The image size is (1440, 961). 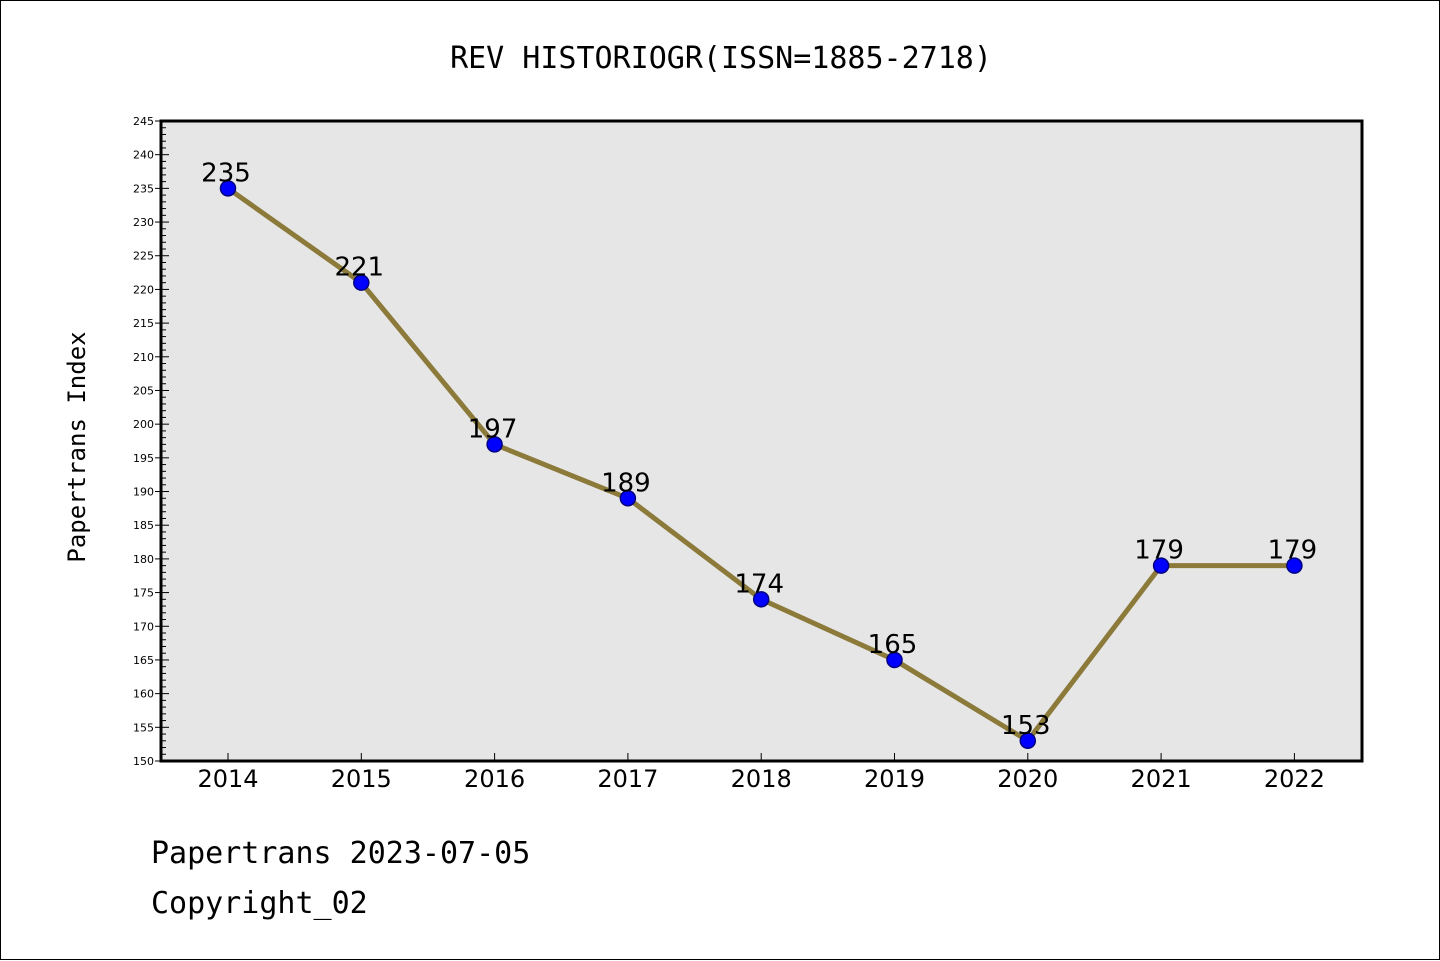 I want to click on x-tick-label: 2021, so click(x=1161, y=779).